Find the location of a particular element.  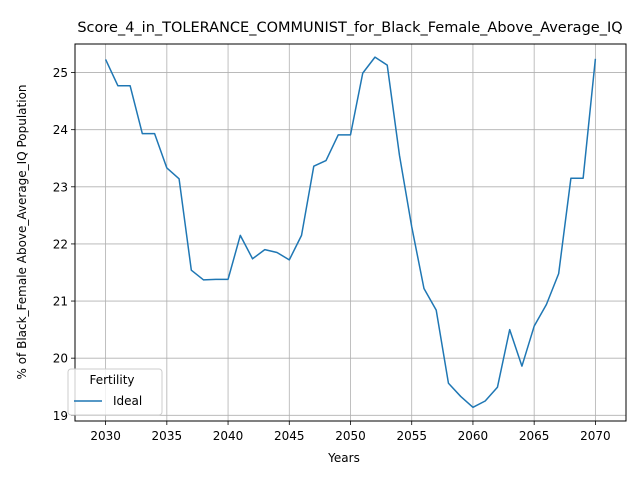

x-tick-label: 2035 is located at coordinates (167, 436).